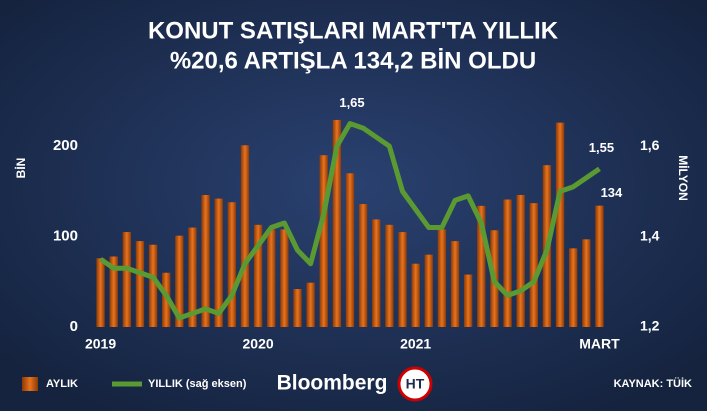  I want to click on logo: HT, so click(415, 384).